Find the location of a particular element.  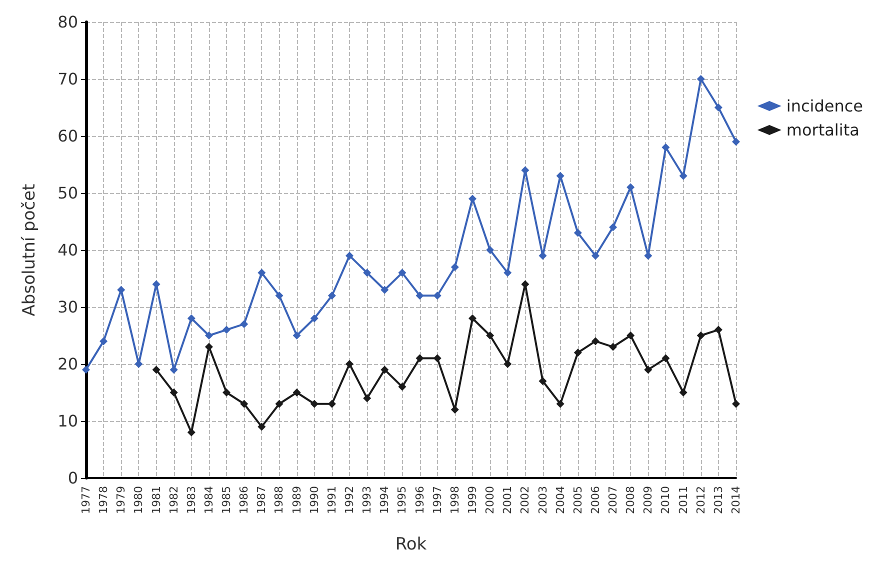

x-tick-label: 2009 is located at coordinates (648, 500).